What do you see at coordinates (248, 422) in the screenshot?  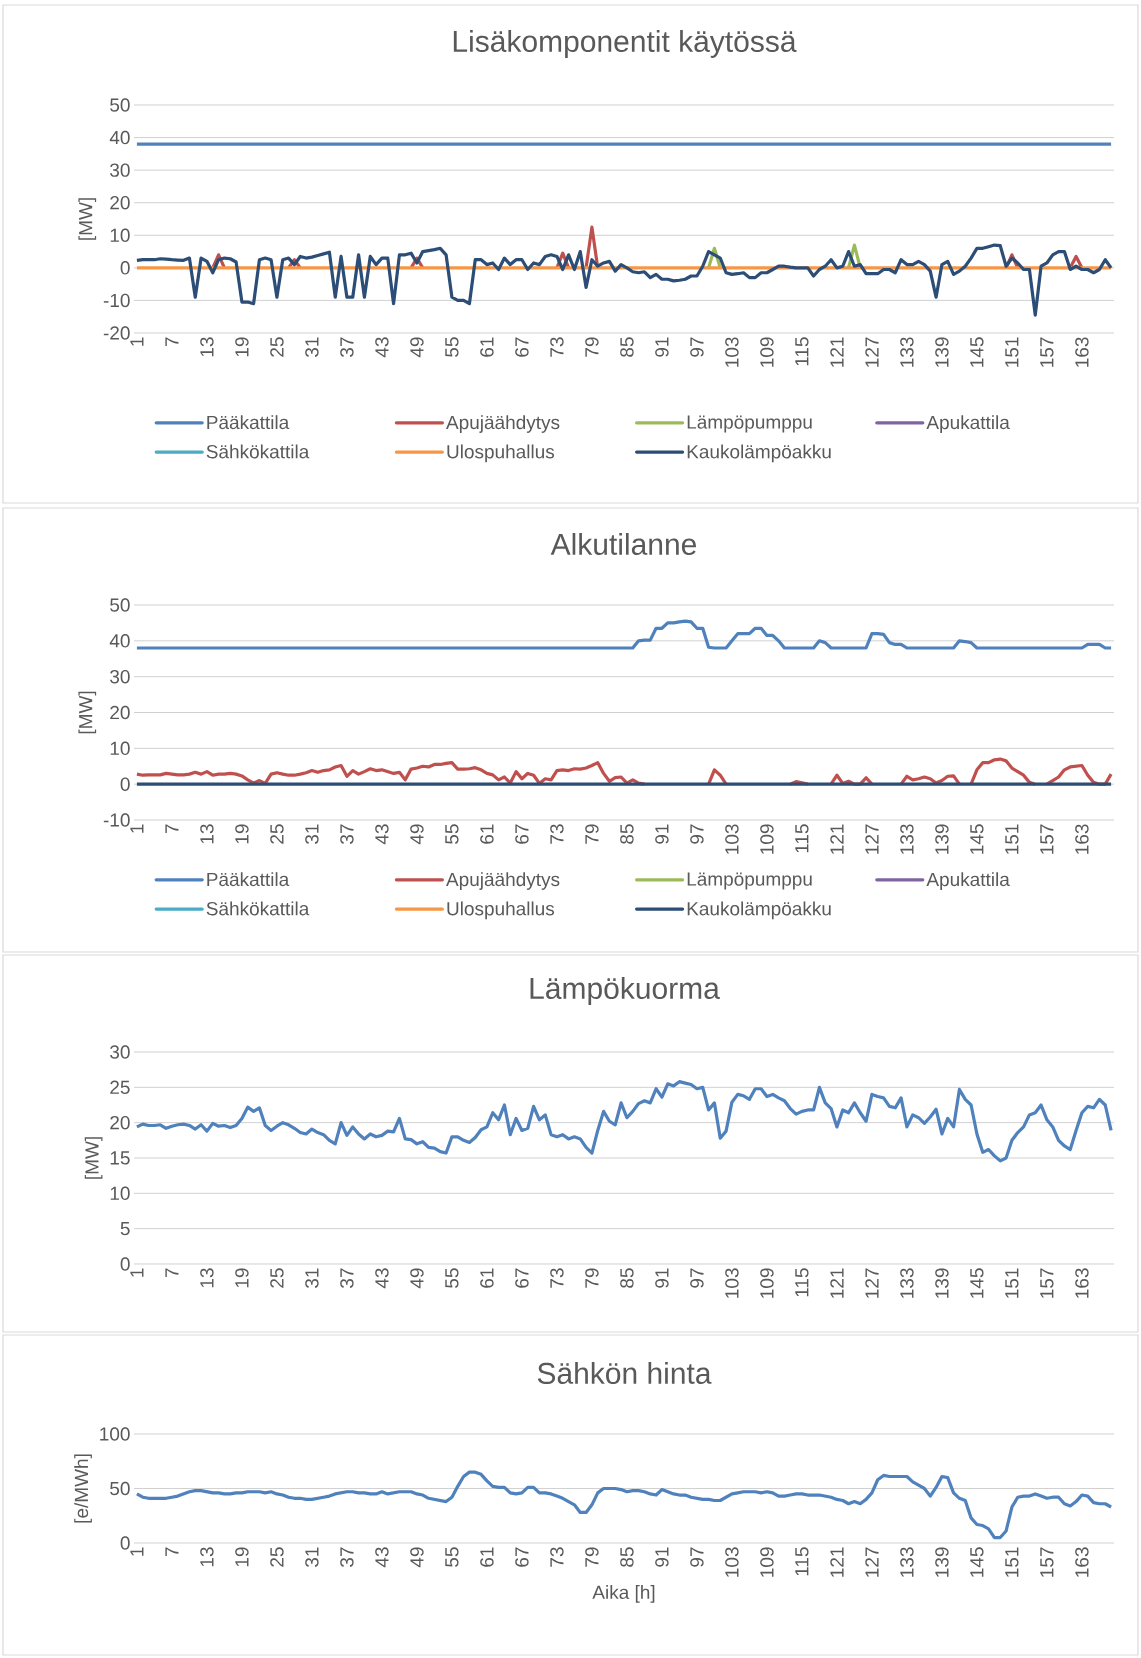 I see `legend-label: Pääkattila` at bounding box center [248, 422].